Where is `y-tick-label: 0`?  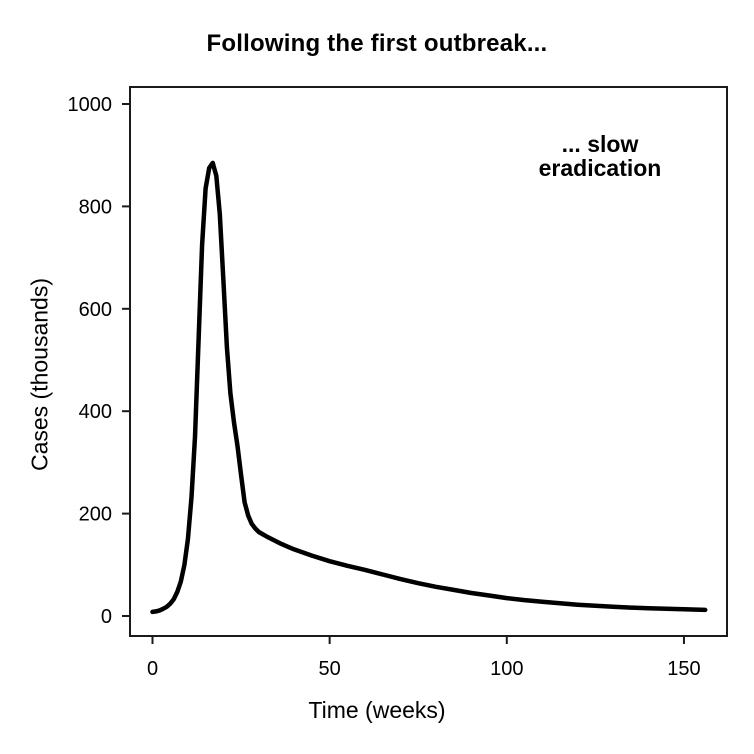
y-tick-label: 0 is located at coordinates (106, 617).